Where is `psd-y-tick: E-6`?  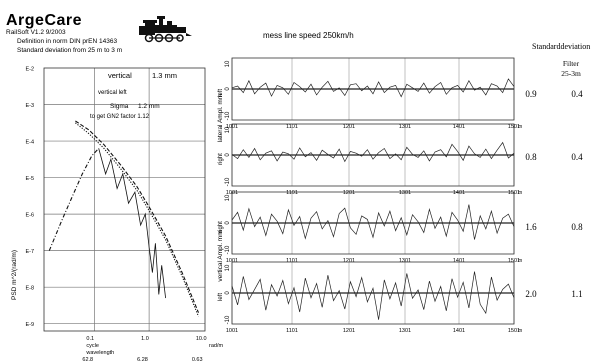
psd-y-tick: E-6 is located at coordinates (29, 216).